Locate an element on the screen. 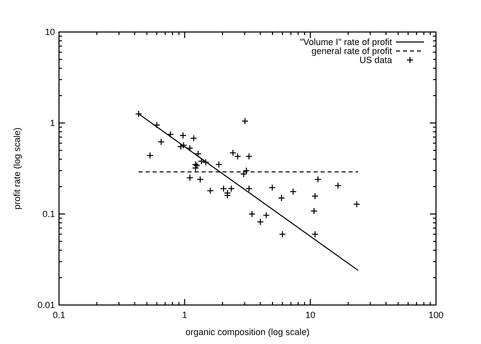 This screenshot has width=481, height=344. x-axis-title: organic composition (log scale) is located at coordinates (247, 332).